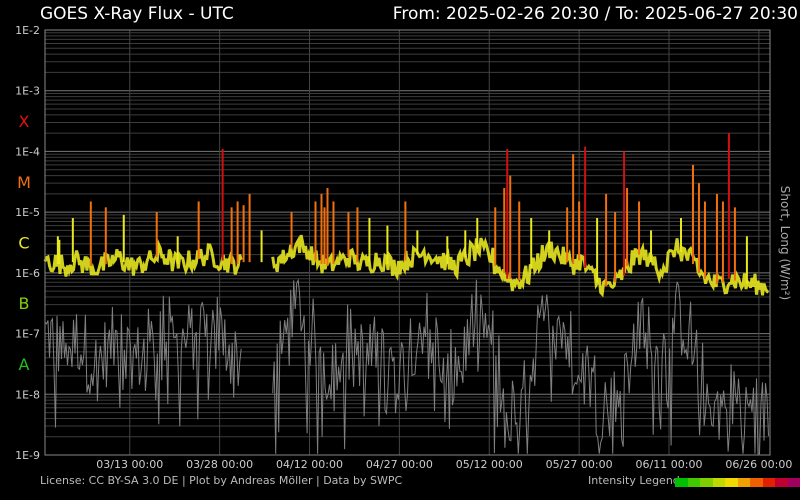 The height and width of the screenshot is (500, 800). I want to click on y-tick-label: 1E-5, so click(27, 212).